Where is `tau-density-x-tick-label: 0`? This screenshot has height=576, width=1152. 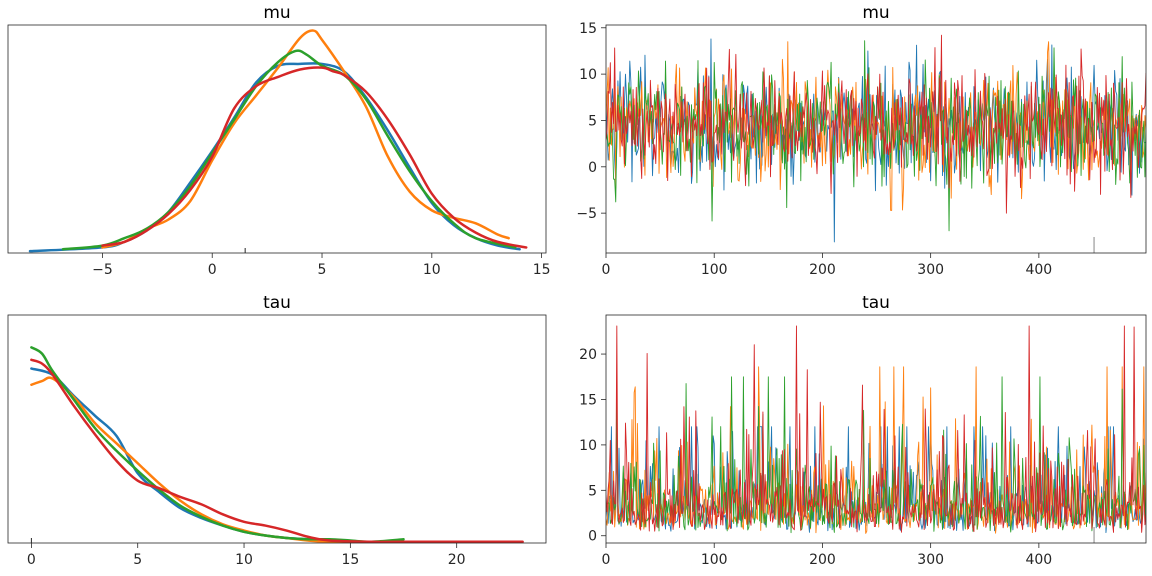 tau-density-x-tick-label: 0 is located at coordinates (31, 560).